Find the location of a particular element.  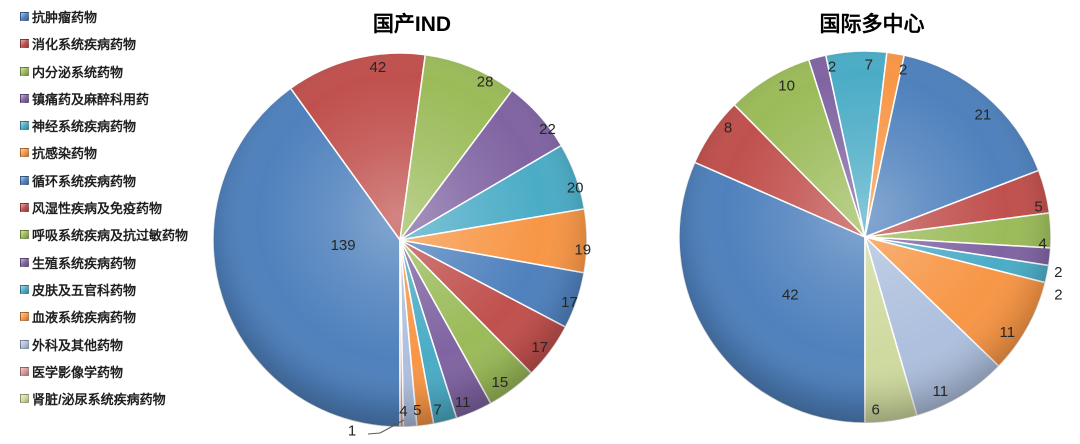

legend-item-label: 医学影像学药物 is located at coordinates (78, 372).